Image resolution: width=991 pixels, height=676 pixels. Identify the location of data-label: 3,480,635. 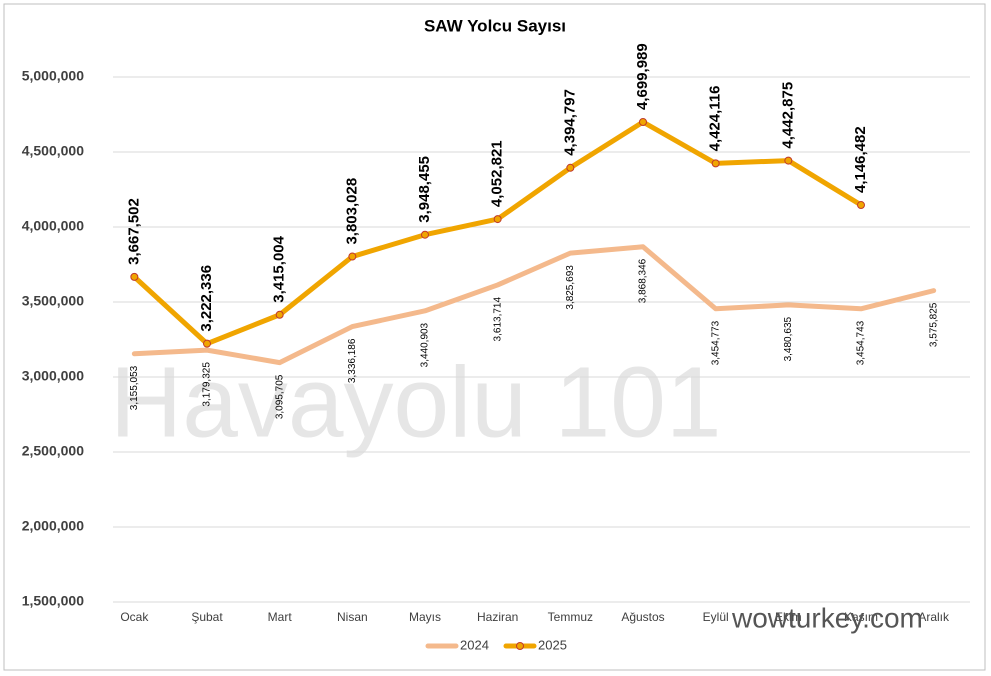
(788, 338).